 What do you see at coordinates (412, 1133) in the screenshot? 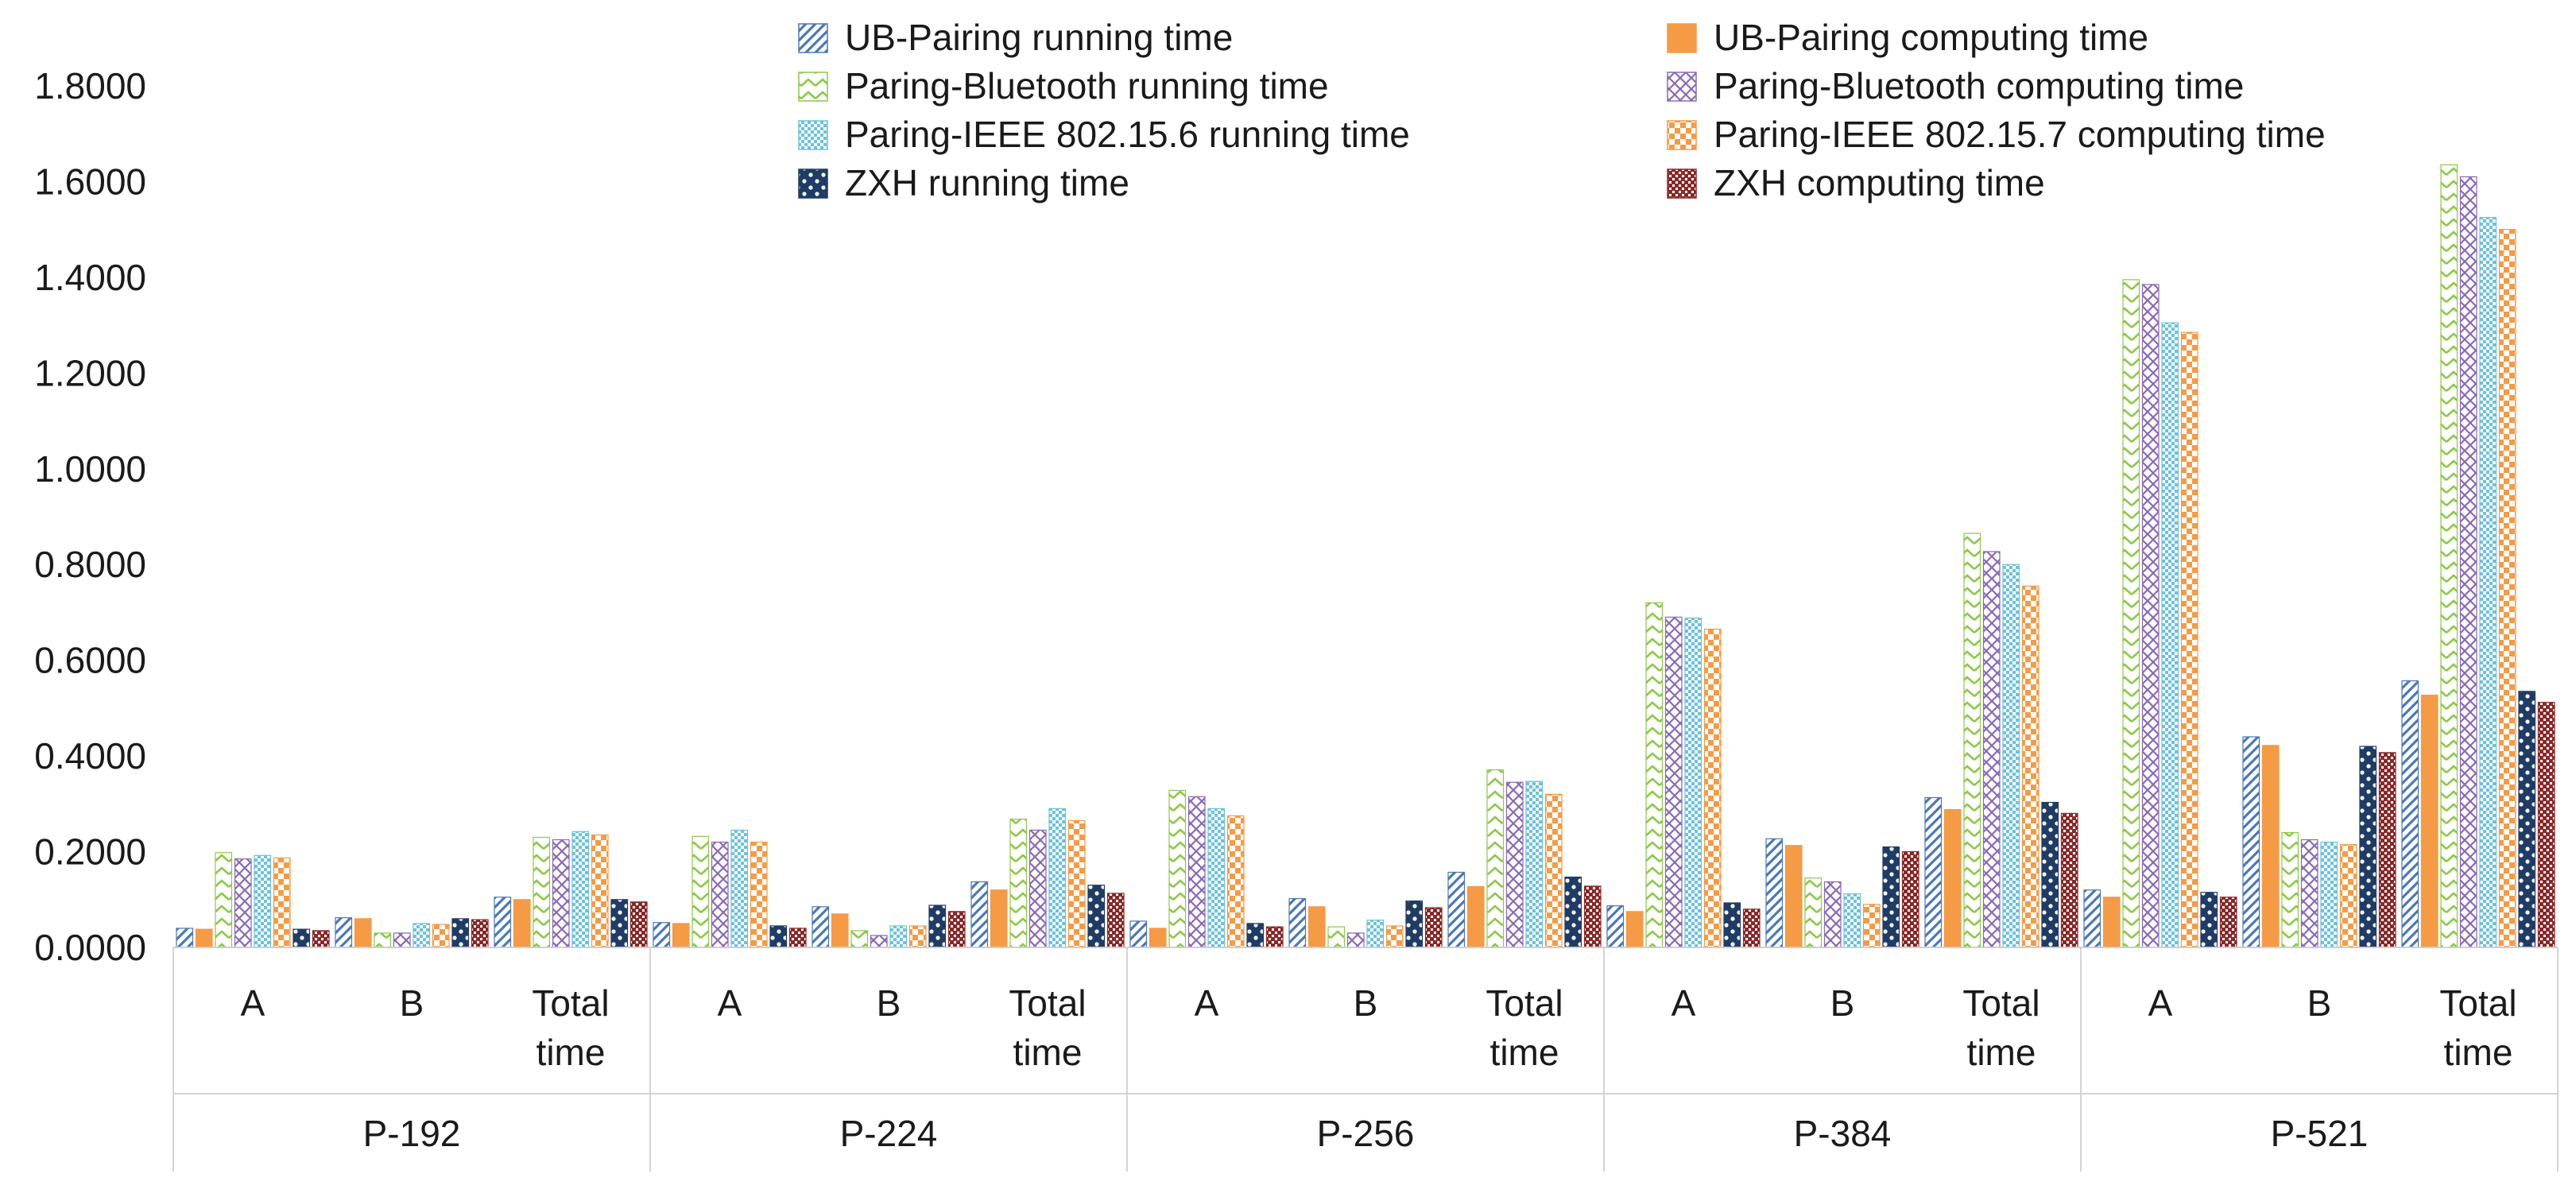
I see `x-group-label: P-192` at bounding box center [412, 1133].